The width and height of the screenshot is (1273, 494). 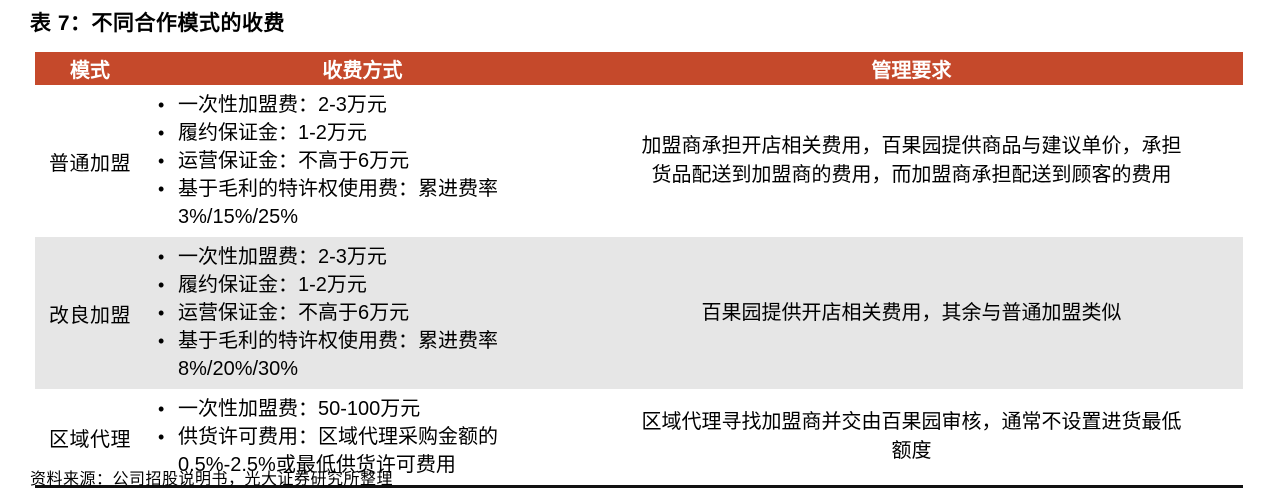 What do you see at coordinates (321, 409) in the screenshot?
I see `fee-item: 一次性加盟费：50-100万元` at bounding box center [321, 409].